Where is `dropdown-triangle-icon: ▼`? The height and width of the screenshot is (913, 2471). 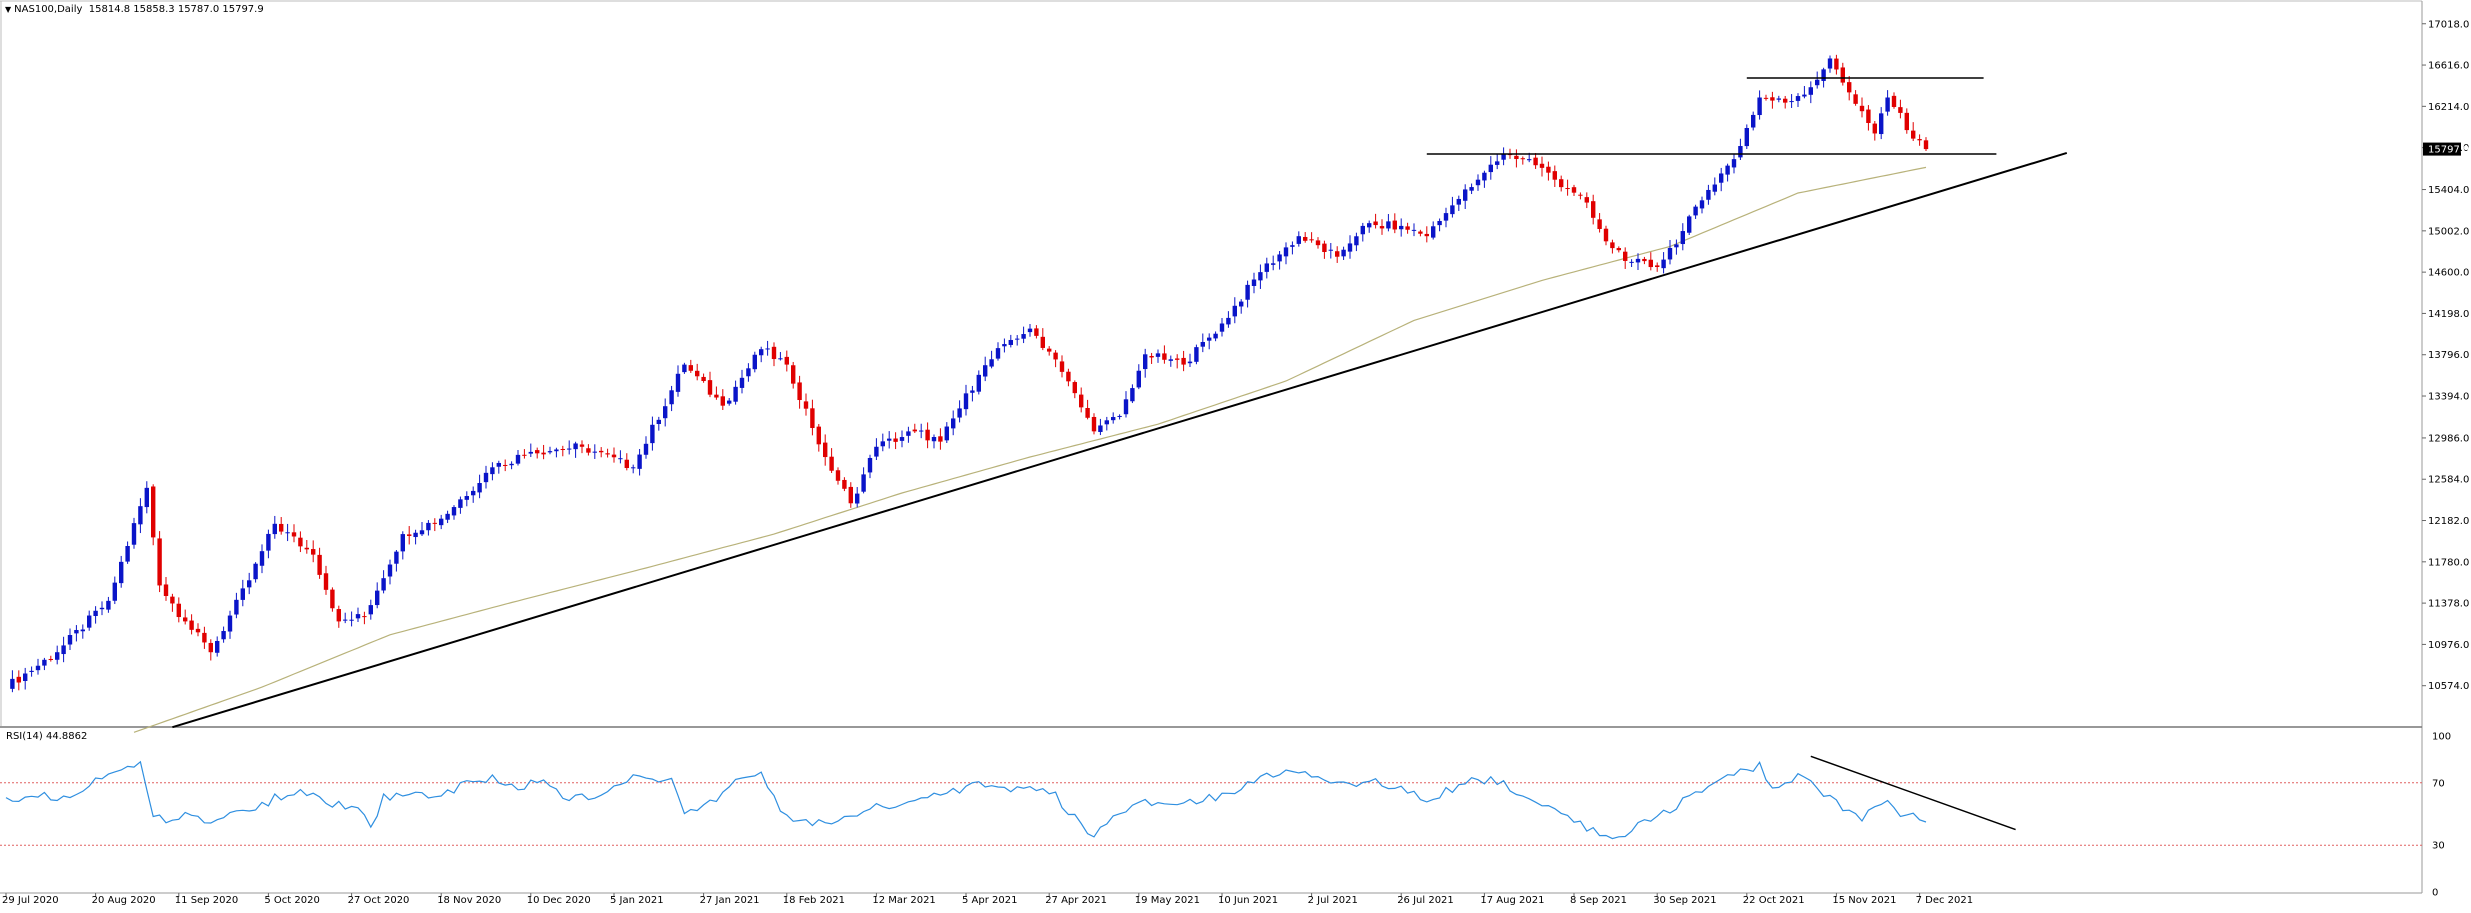
dropdown-triangle-icon: ▼ is located at coordinates (8, 9).